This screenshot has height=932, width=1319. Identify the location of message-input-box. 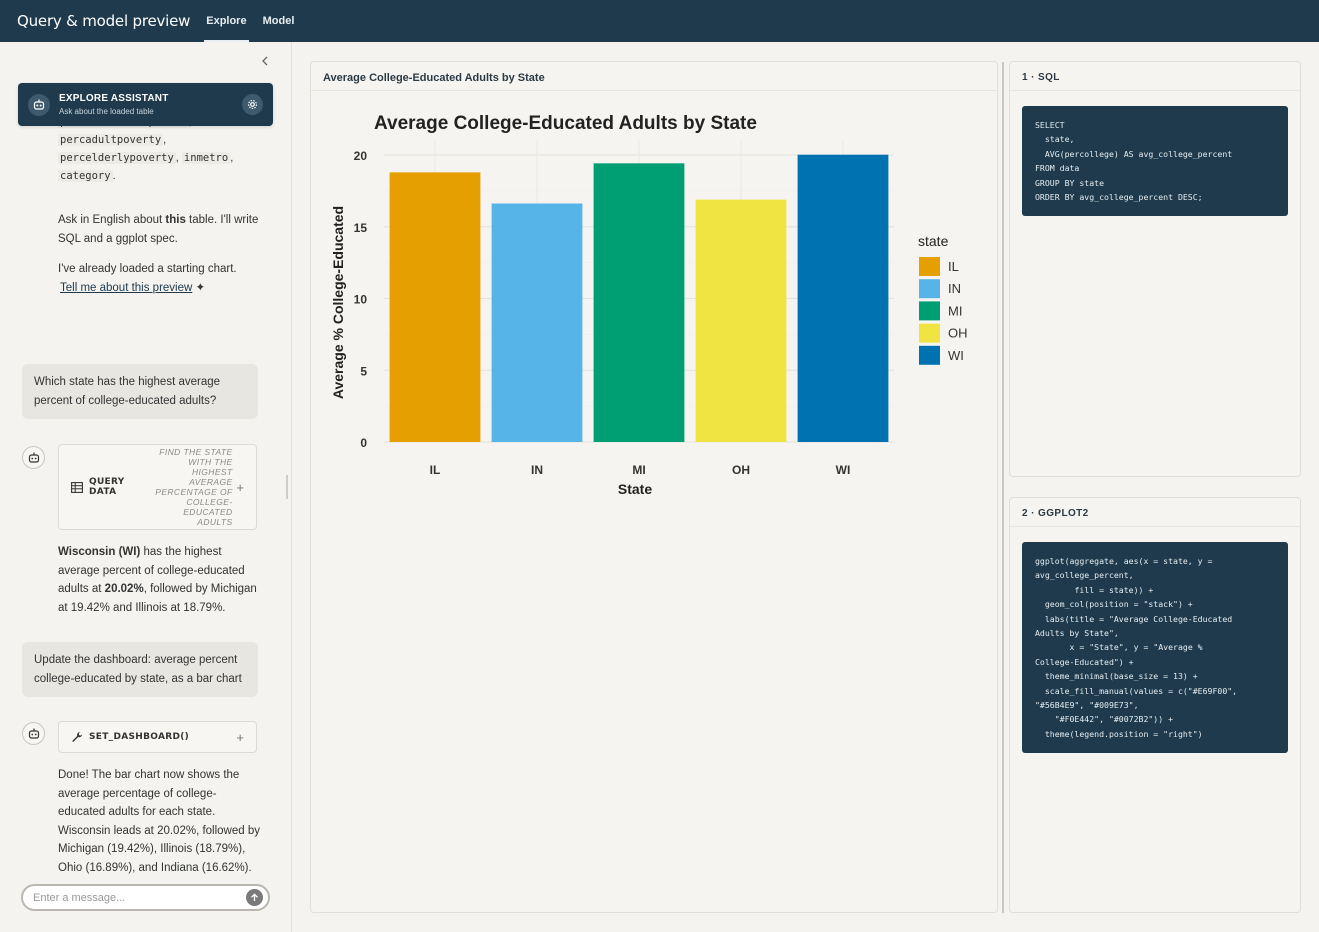
(145, 897).